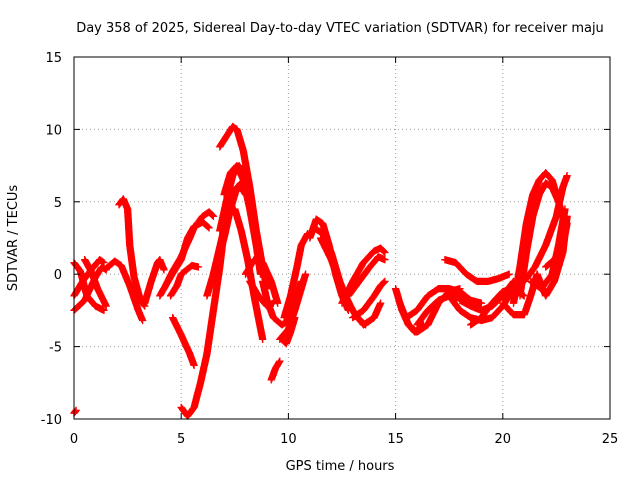 The height and width of the screenshot is (480, 640). What do you see at coordinates (610, 439) in the screenshot?
I see `x-tick-label: 25` at bounding box center [610, 439].